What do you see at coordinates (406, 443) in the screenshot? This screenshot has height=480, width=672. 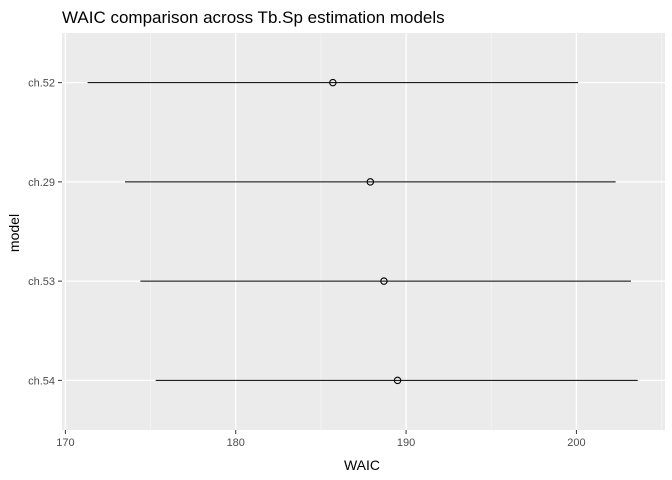 I see `x-tick-label: 190` at bounding box center [406, 443].